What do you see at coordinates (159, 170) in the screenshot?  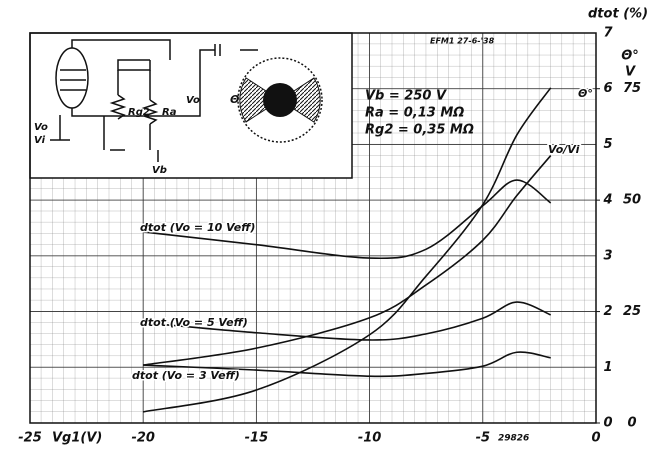 I see `inset-label: Vb` at bounding box center [159, 170].